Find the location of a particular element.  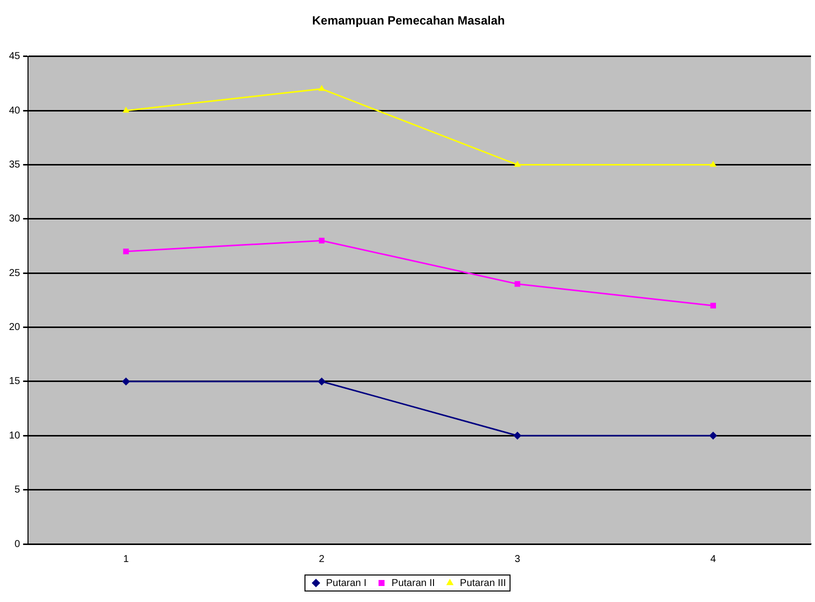

legend-label: Putaran II is located at coordinates (413, 583).